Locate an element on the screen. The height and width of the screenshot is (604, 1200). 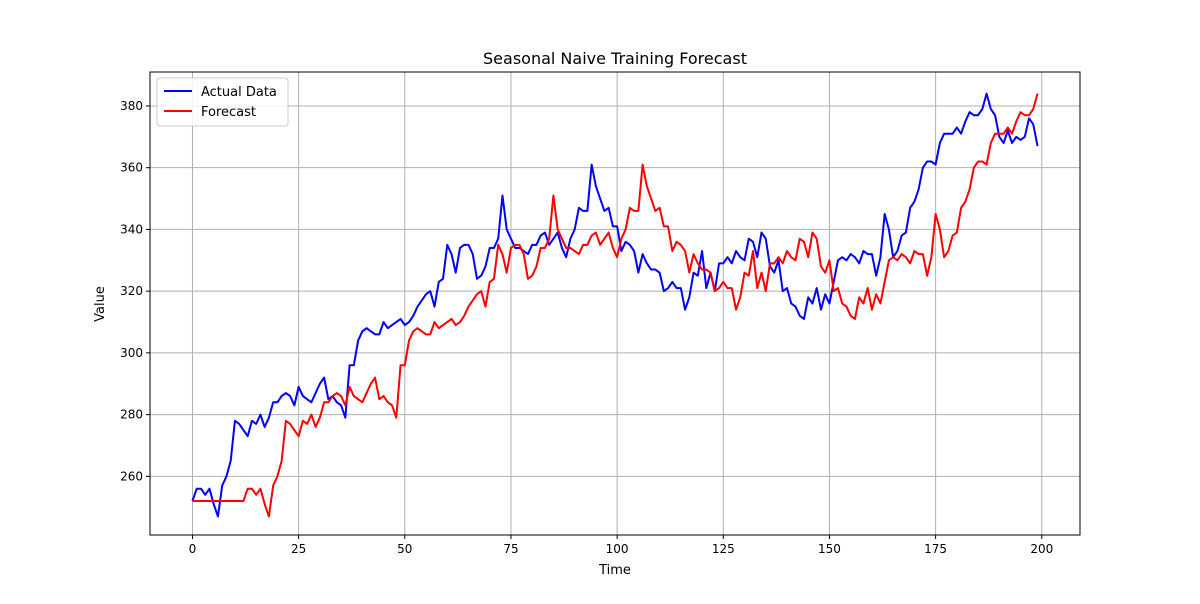
y-tick-label-360: 360 is located at coordinates (131, 168).